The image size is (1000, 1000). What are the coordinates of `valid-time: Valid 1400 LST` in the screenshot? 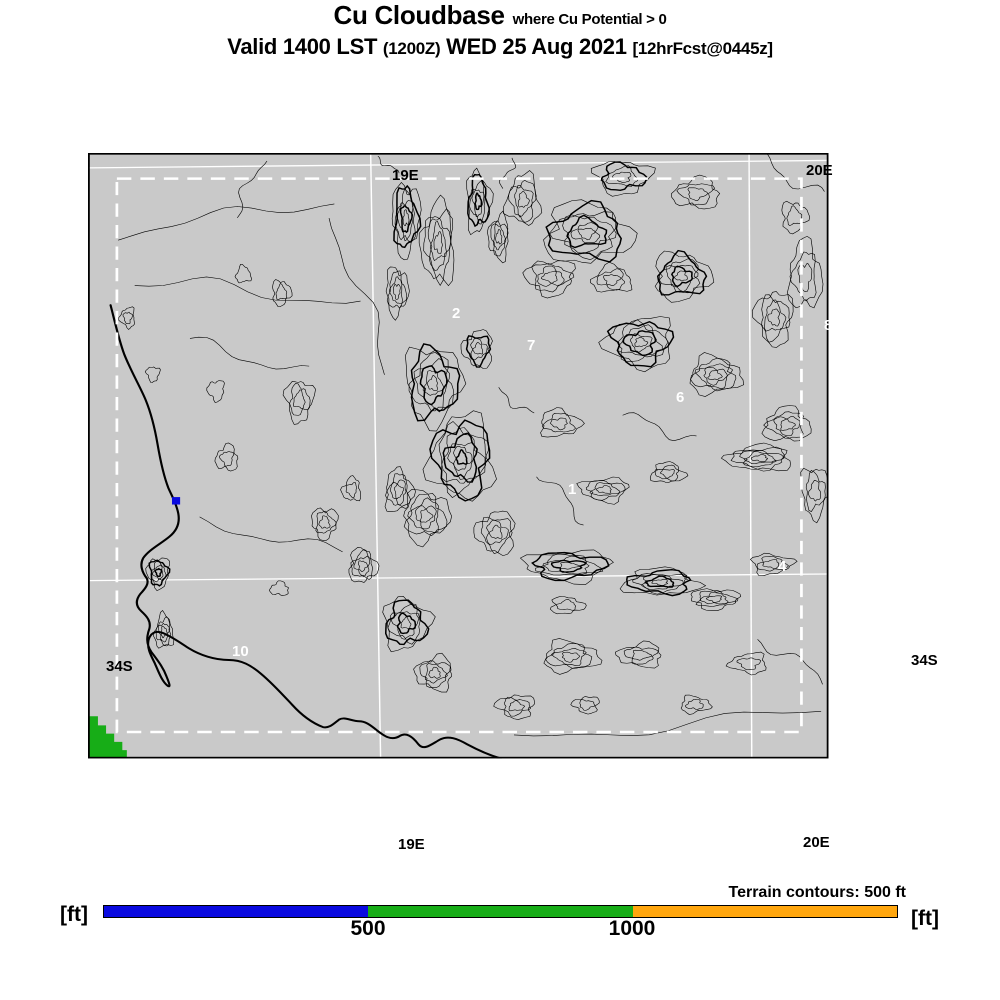 It's located at (302, 46).